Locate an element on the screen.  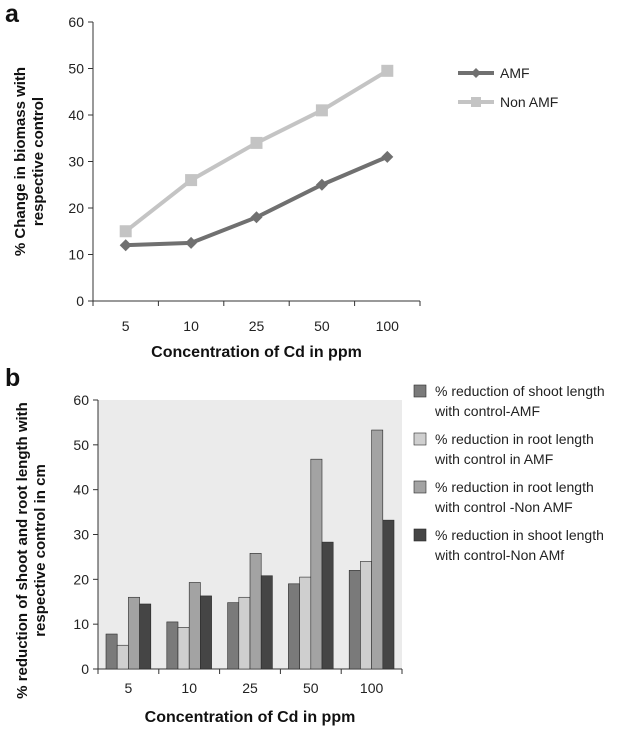
panel-label-a: a is located at coordinates (12, 14).